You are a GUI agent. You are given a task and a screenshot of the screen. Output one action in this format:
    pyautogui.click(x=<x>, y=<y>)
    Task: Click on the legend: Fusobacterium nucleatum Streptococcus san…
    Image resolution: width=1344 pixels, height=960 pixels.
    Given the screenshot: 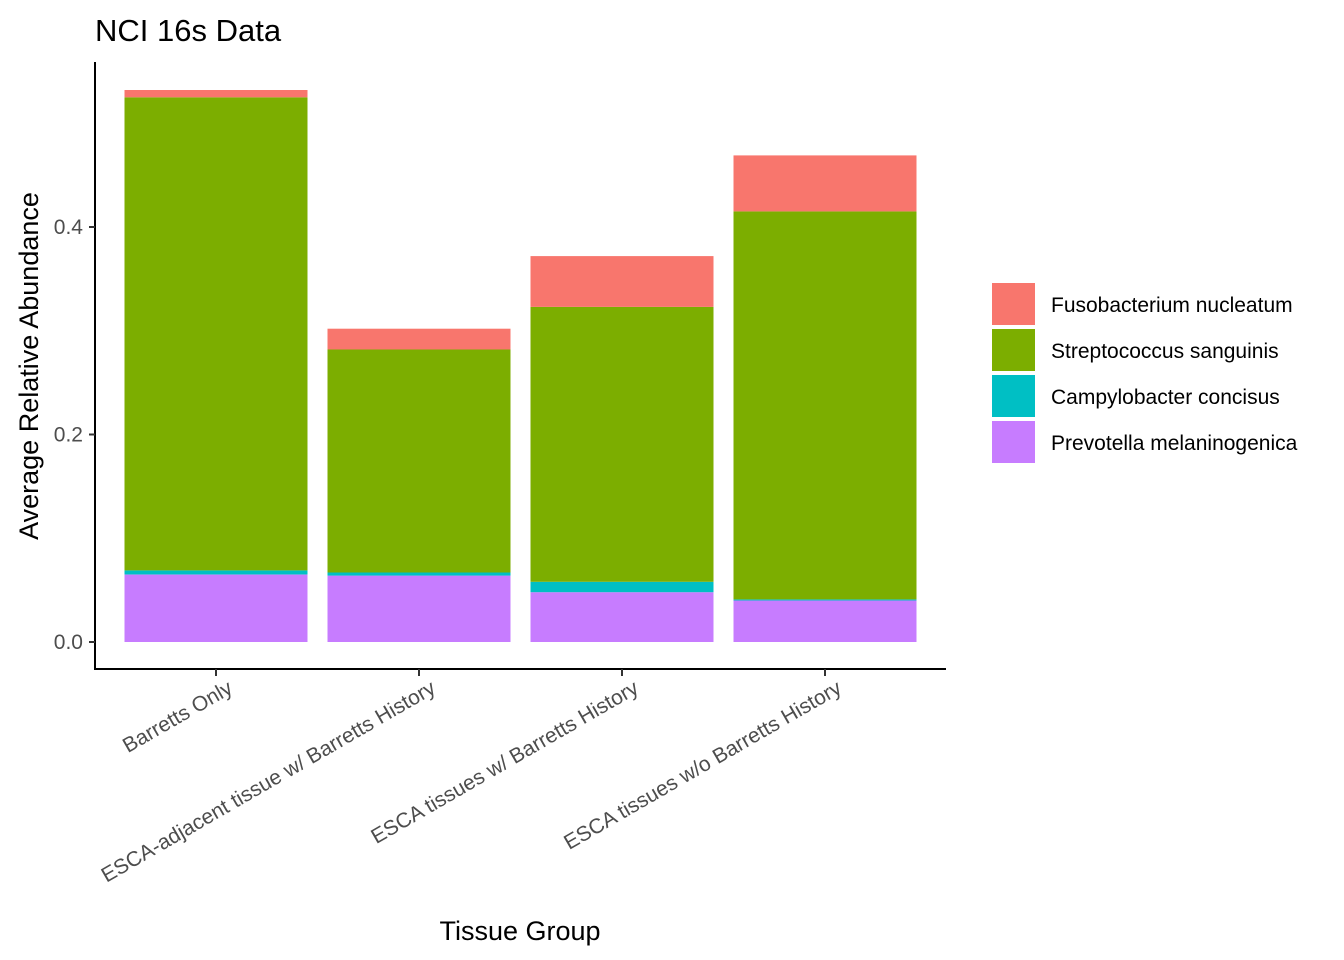 What is the action you would take?
    pyautogui.click(x=1145, y=373)
    